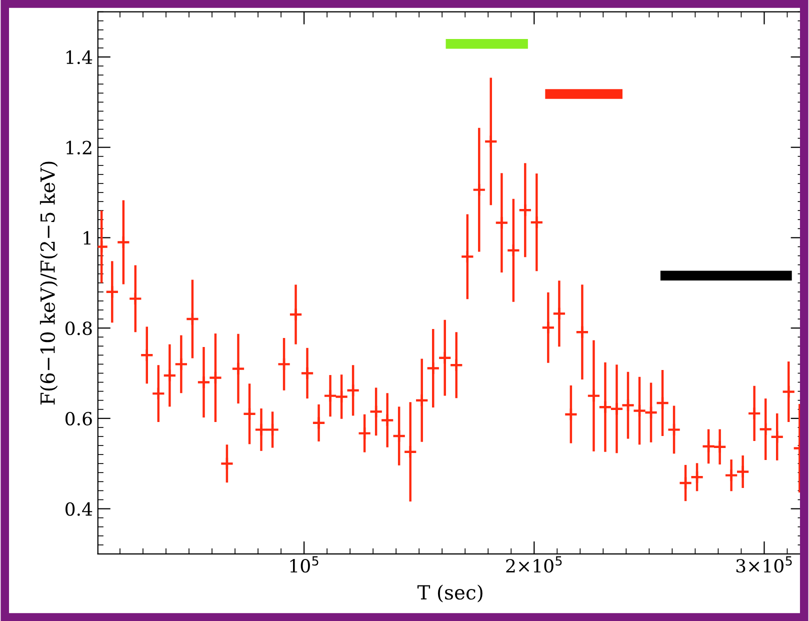 The height and width of the screenshot is (621, 809). Describe the element at coordinates (764, 564) in the screenshot. I see `x-tick-label: 3×10$^{5}$` at that location.